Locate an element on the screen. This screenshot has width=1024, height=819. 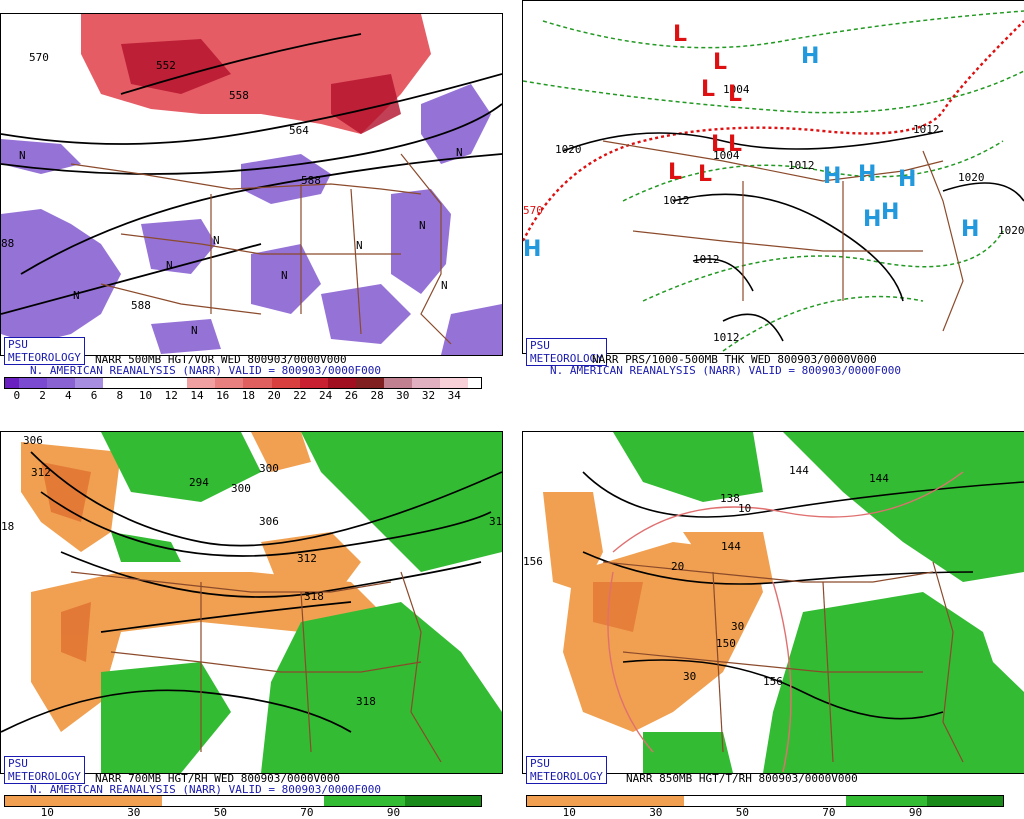
colorbar-tick-label: 6 is located at coordinates (94, 395).